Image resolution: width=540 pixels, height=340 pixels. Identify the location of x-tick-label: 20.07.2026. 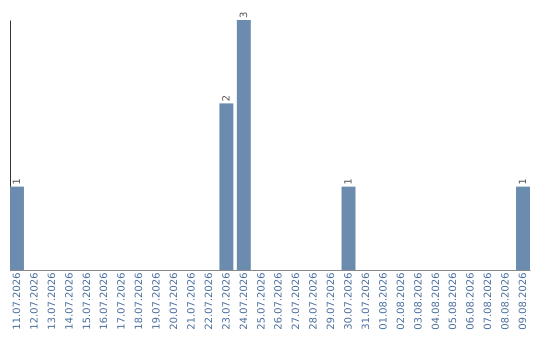
(174, 301).